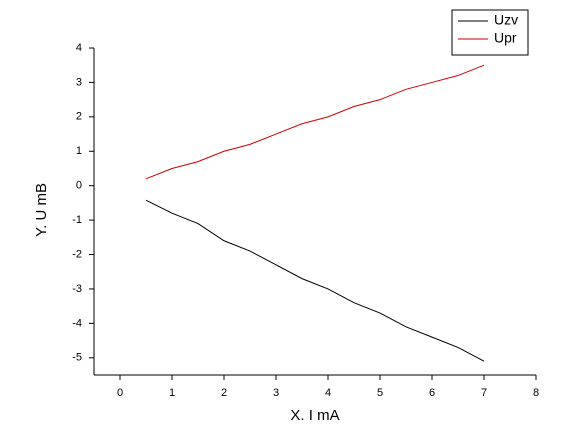 The height and width of the screenshot is (434, 584). What do you see at coordinates (79, 151) in the screenshot?
I see `y-tick-label: 1` at bounding box center [79, 151].